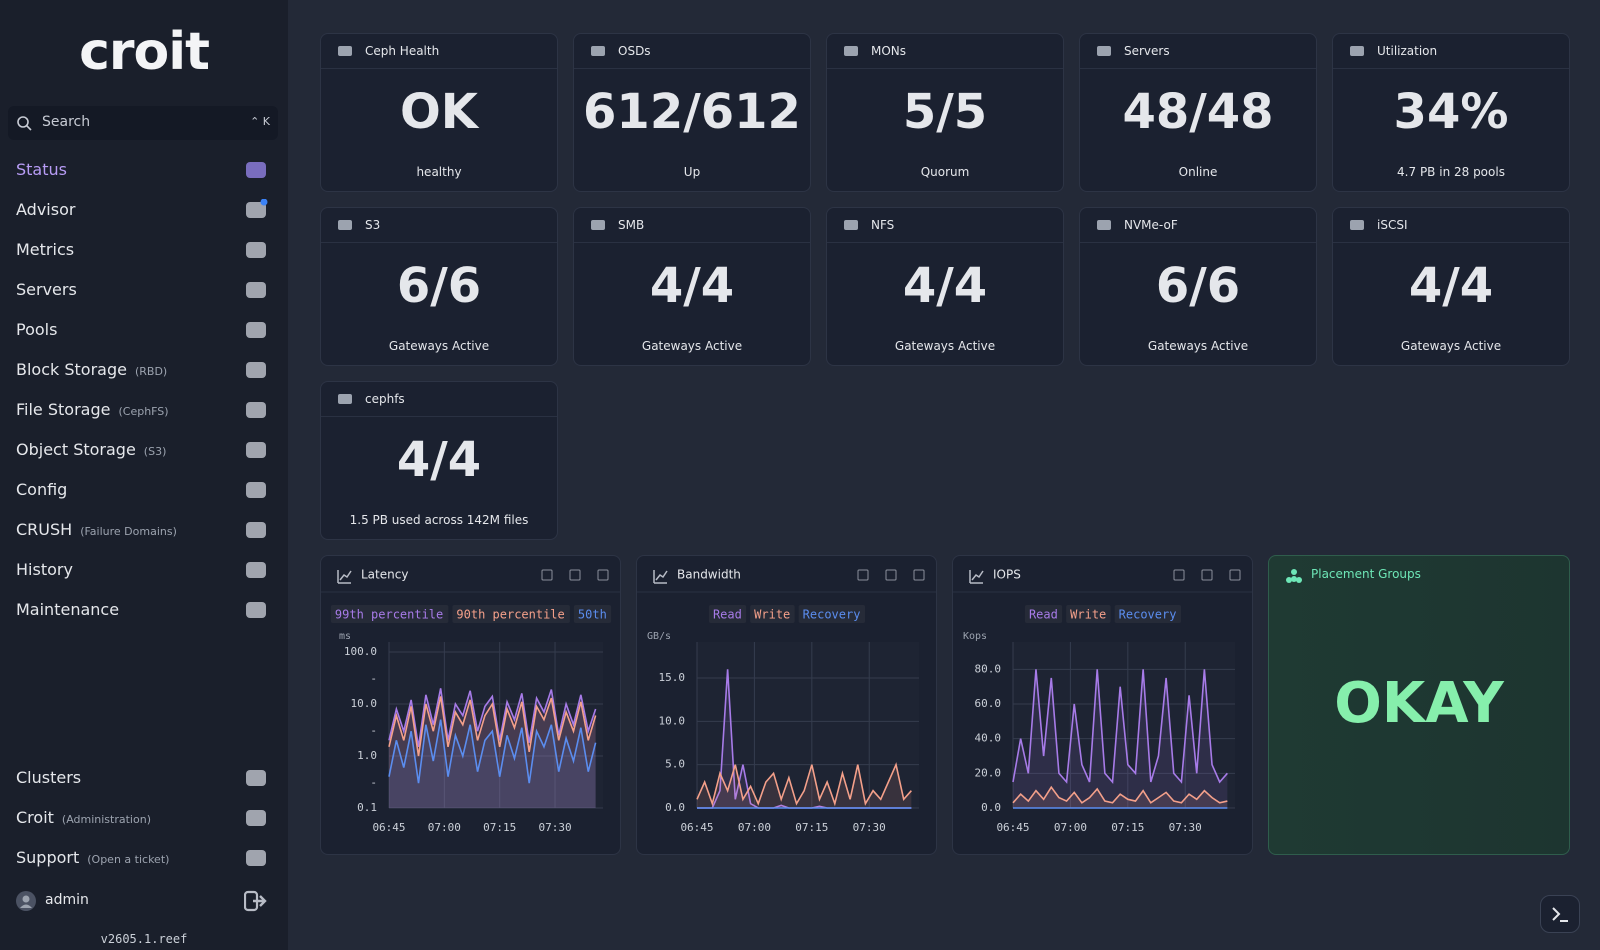  I want to click on chart-title: IOPS, so click(1007, 575).